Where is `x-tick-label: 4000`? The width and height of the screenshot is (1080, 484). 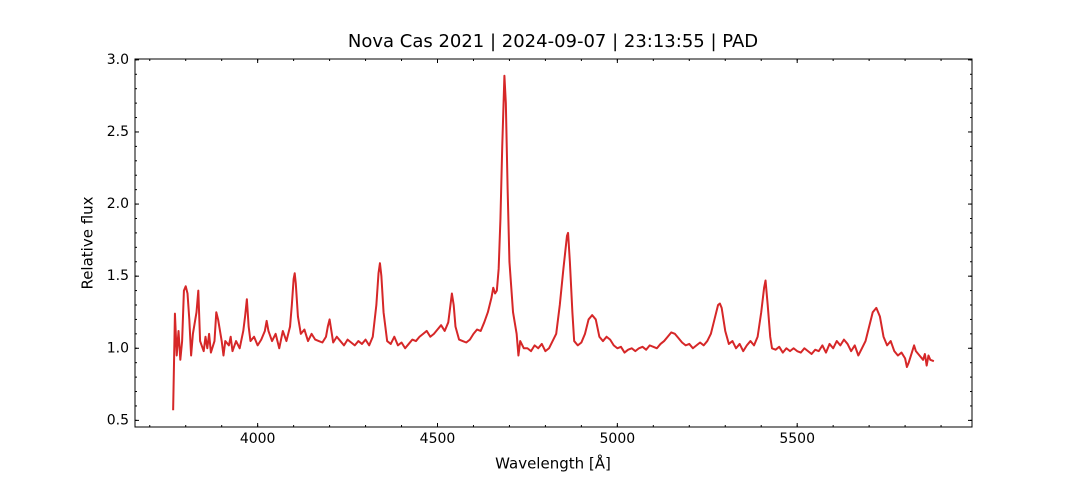
x-tick-label: 4000 is located at coordinates (258, 439).